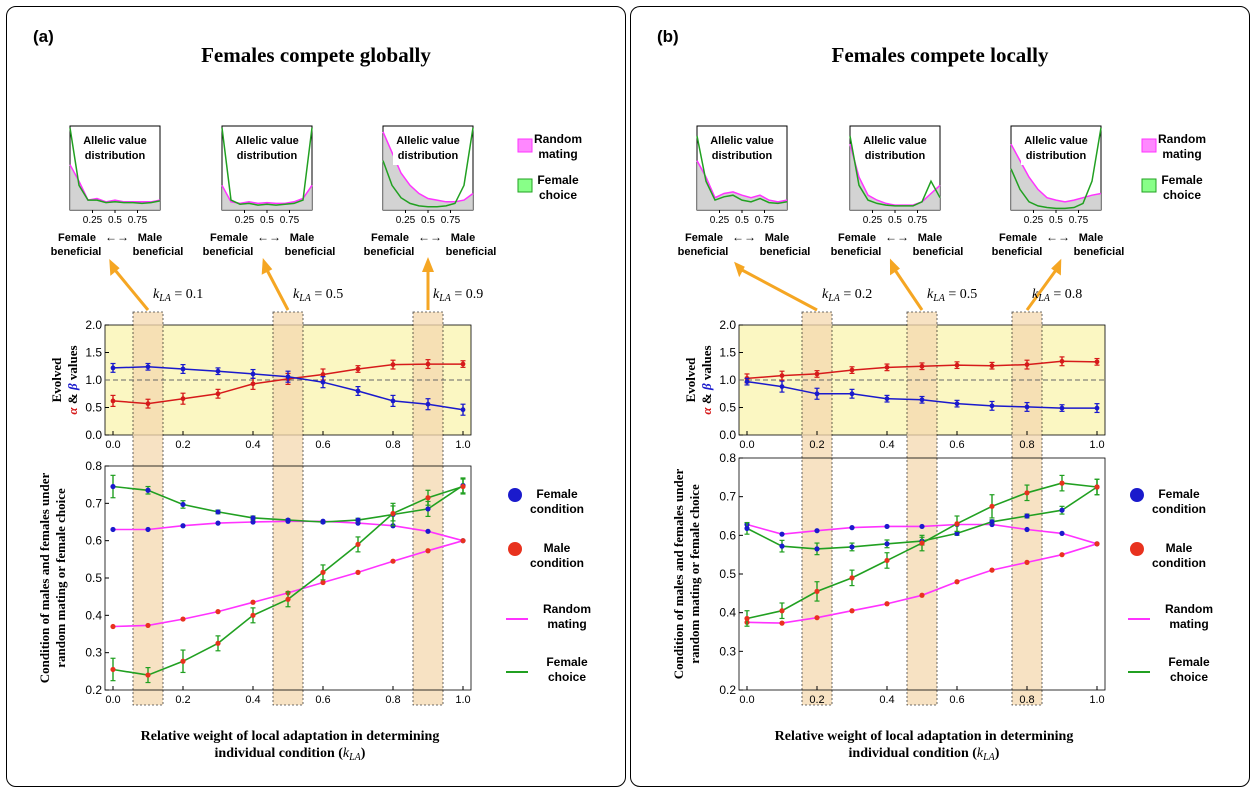 This screenshot has height=791, width=1253. What do you see at coordinates (1179, 548) in the screenshot?
I see `legend-label: Male` at bounding box center [1179, 548].